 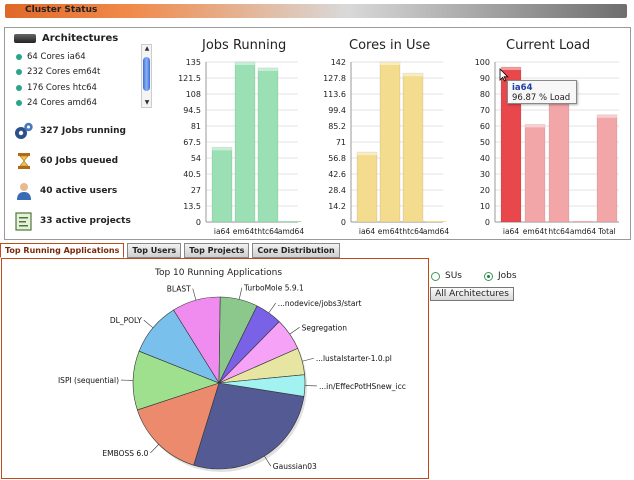 I want to click on stat-label: 60 Jobs queued, so click(x=79, y=161).